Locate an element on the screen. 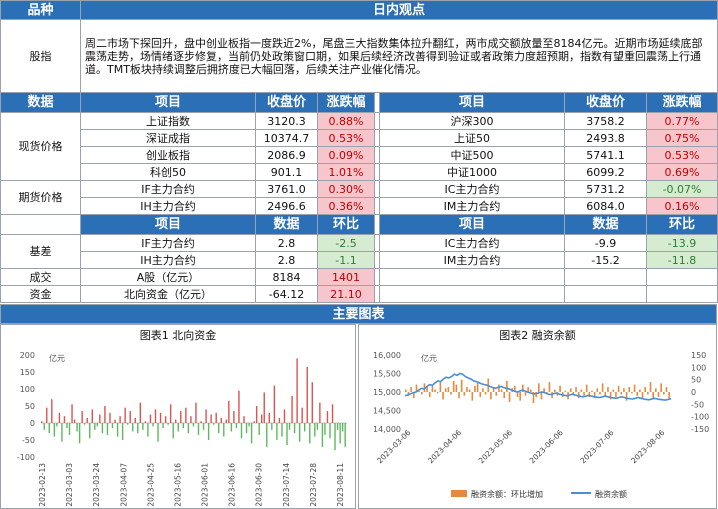  spot-close: 5741.1 is located at coordinates (605, 155).